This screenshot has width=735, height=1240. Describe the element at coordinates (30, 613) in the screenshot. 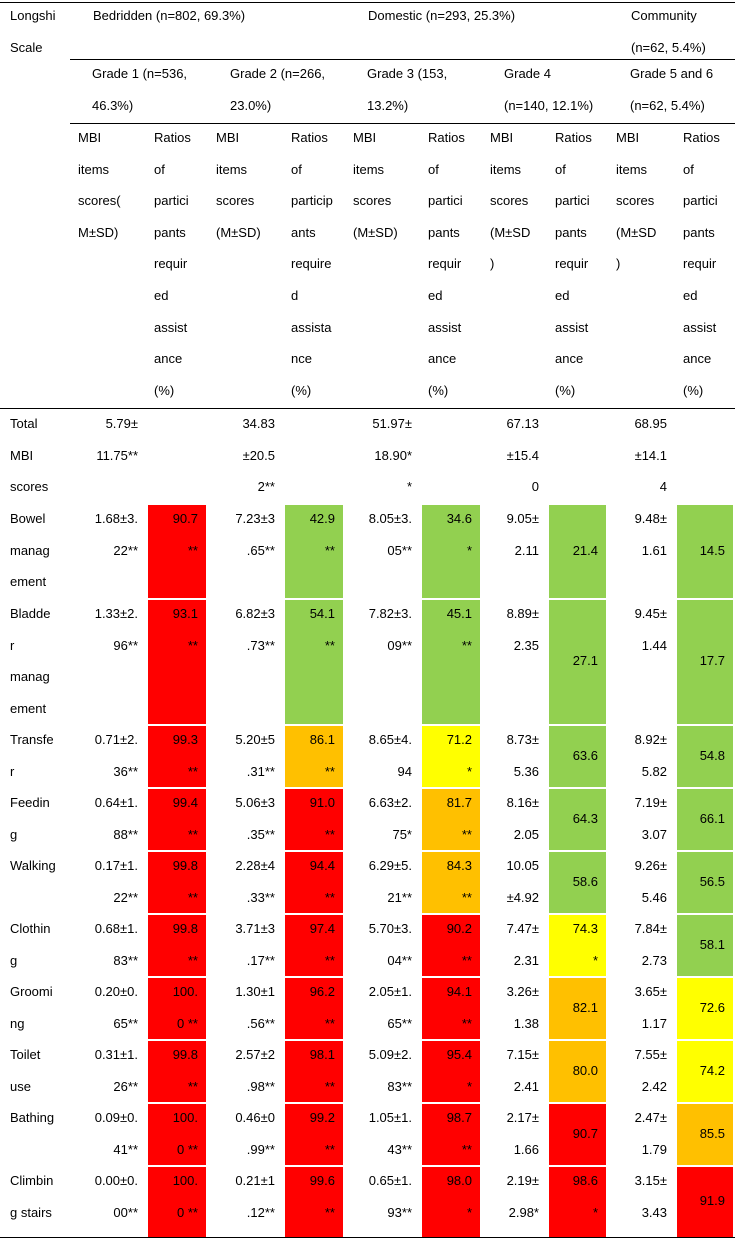

I see `row-label-line: Bladde` at that location.